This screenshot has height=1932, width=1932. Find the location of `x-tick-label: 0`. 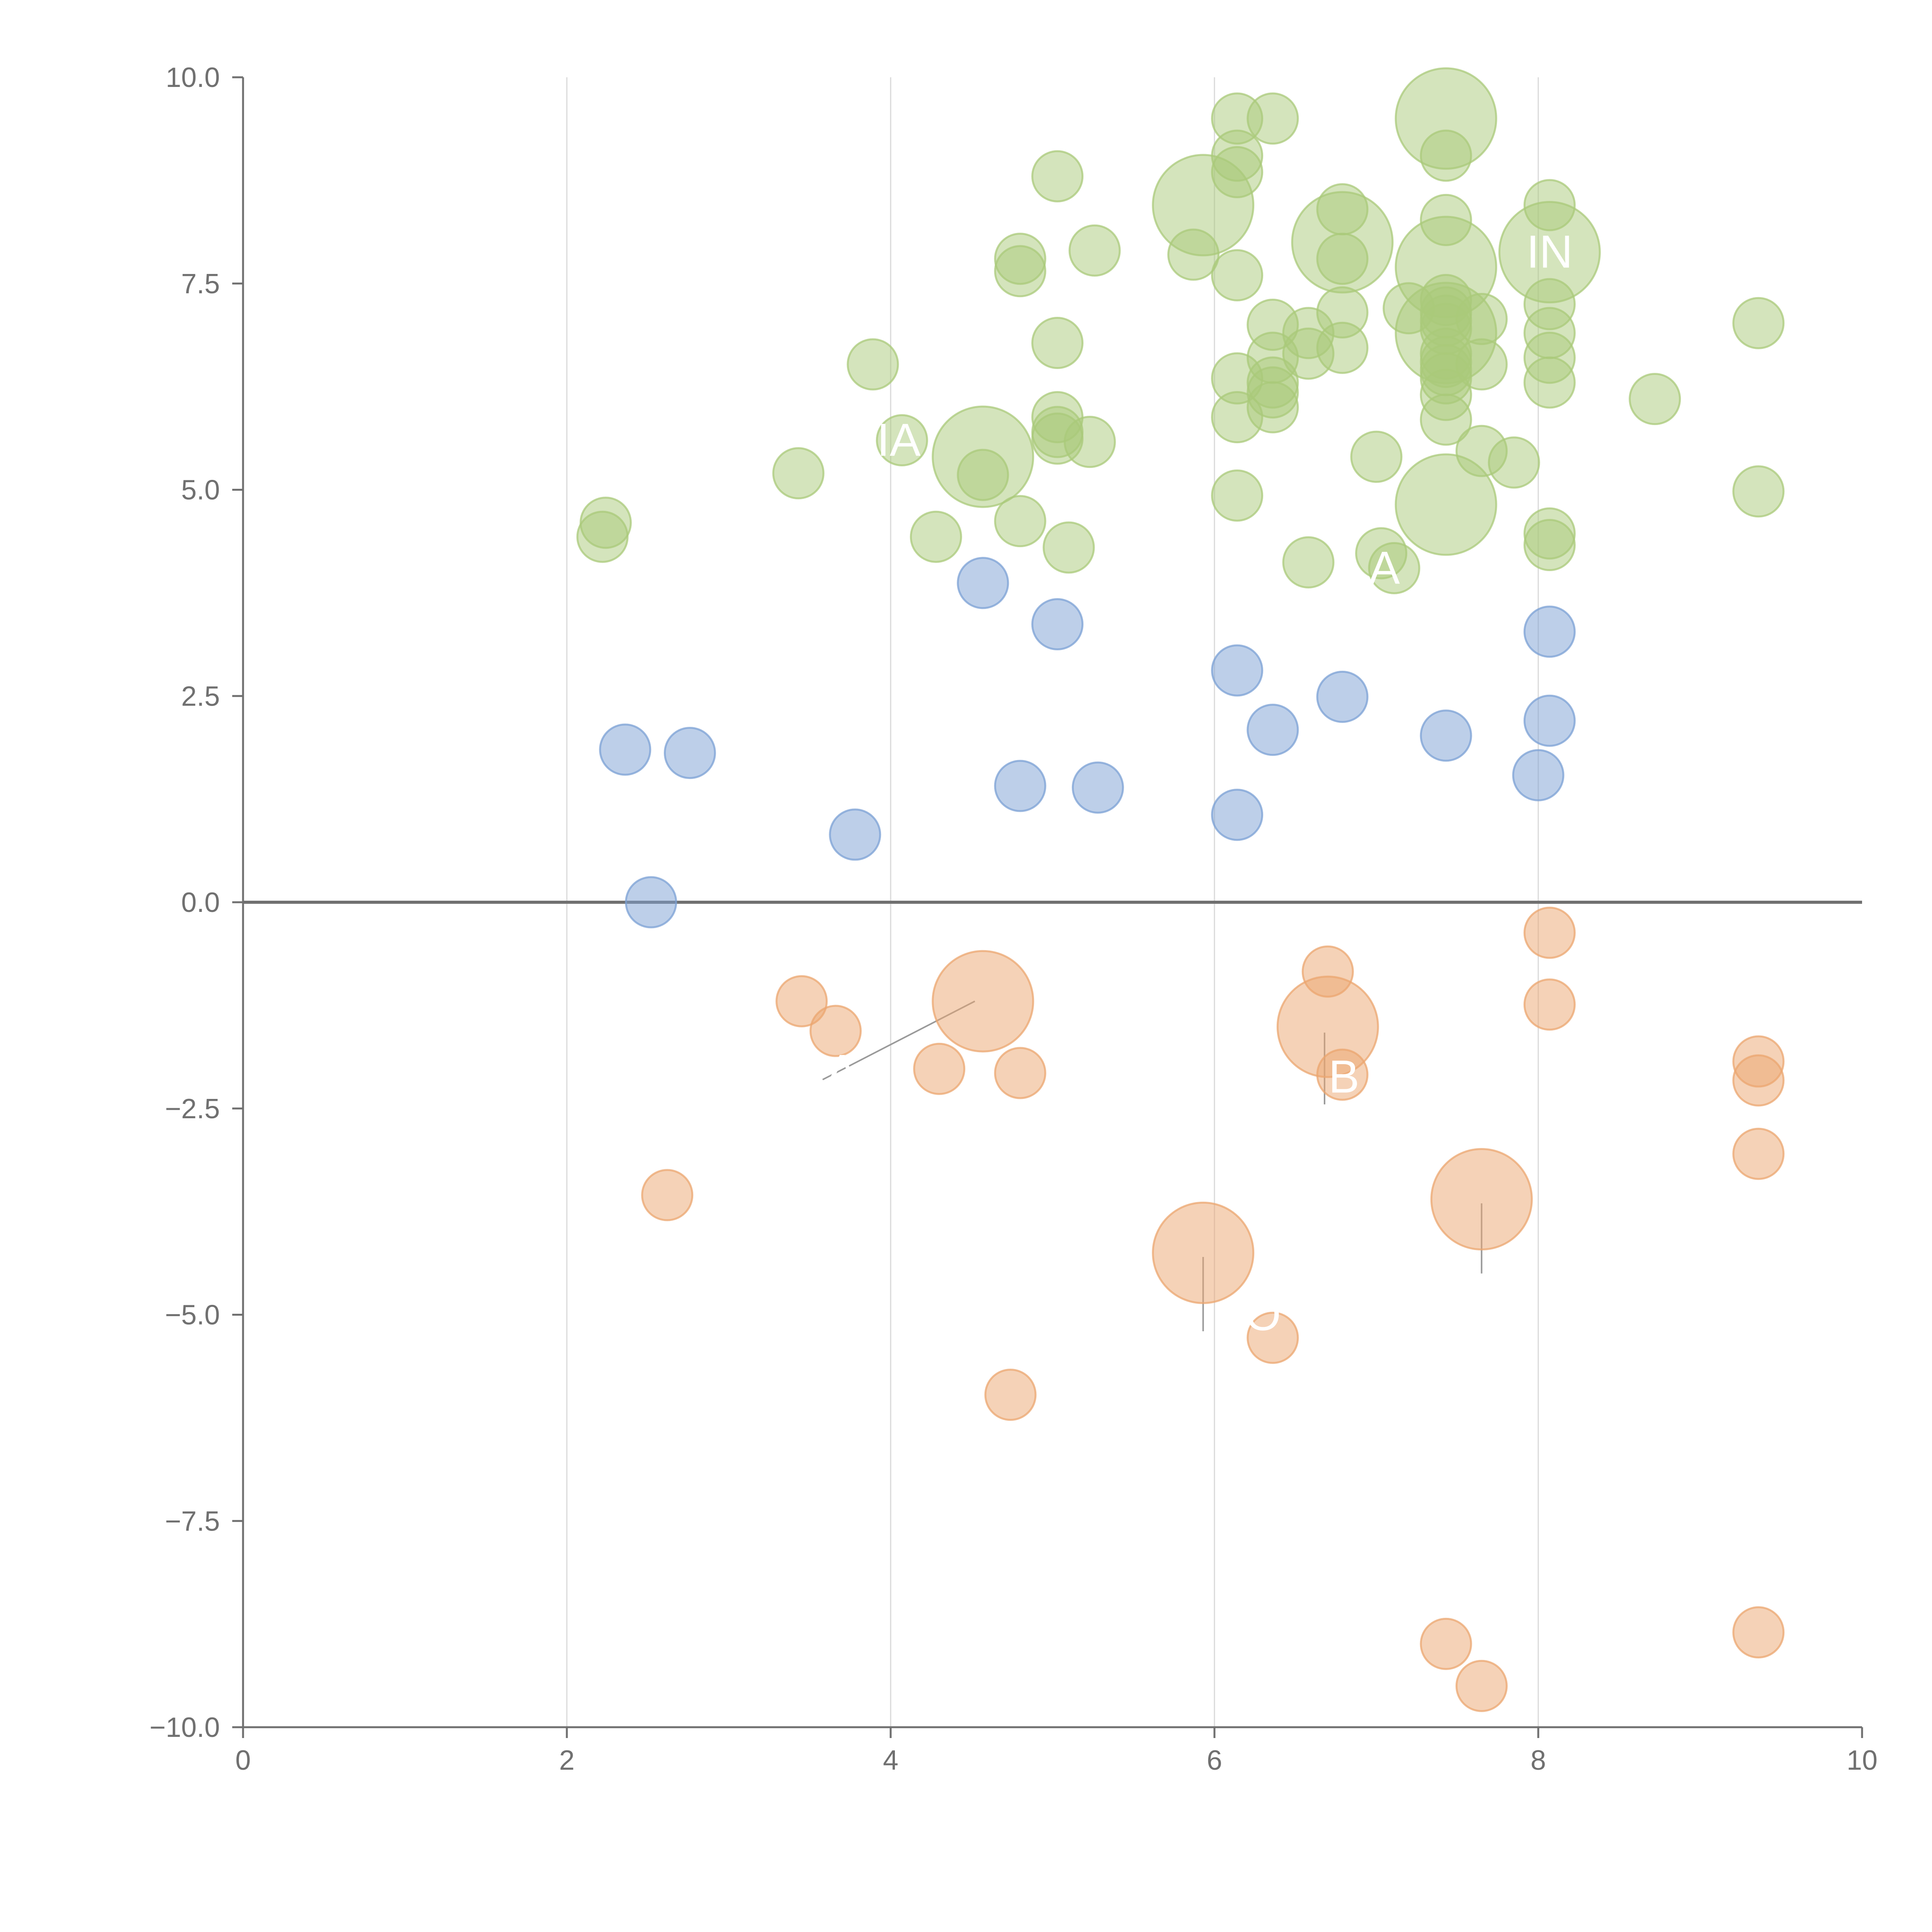

x-tick-label: 0 is located at coordinates (243, 1760).